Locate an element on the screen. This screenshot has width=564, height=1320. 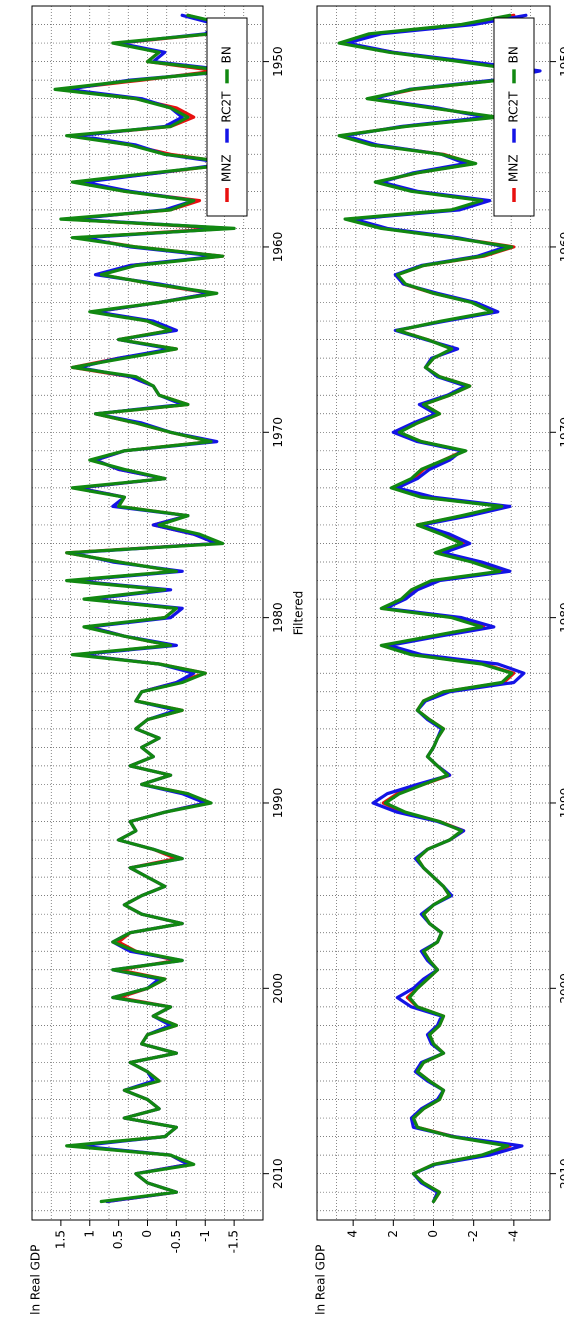
y-tick-label: -0.5 is located at coordinates (176, 1241).